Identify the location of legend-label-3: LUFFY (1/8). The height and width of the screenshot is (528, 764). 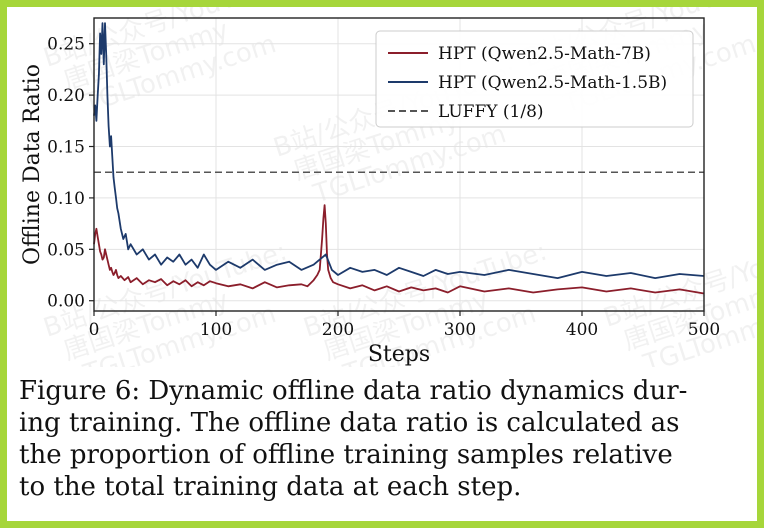
(491, 112).